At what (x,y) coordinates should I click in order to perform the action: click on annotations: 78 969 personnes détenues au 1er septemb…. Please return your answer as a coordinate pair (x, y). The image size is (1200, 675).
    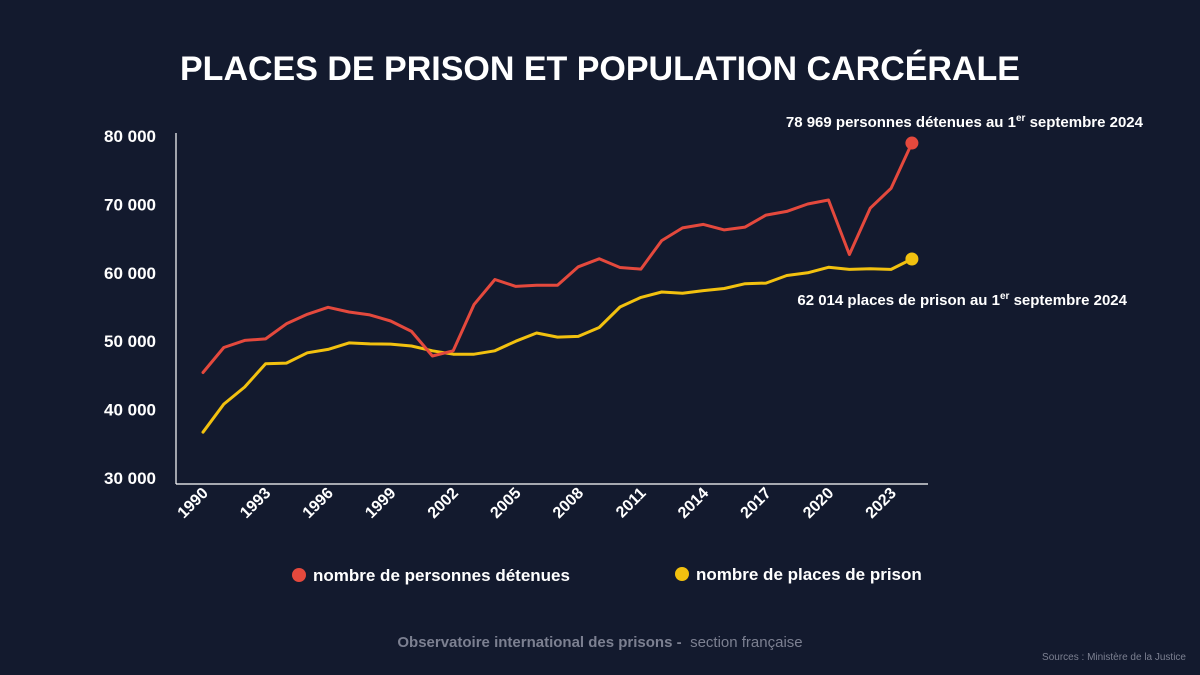
    Looking at the image, I should click on (965, 211).